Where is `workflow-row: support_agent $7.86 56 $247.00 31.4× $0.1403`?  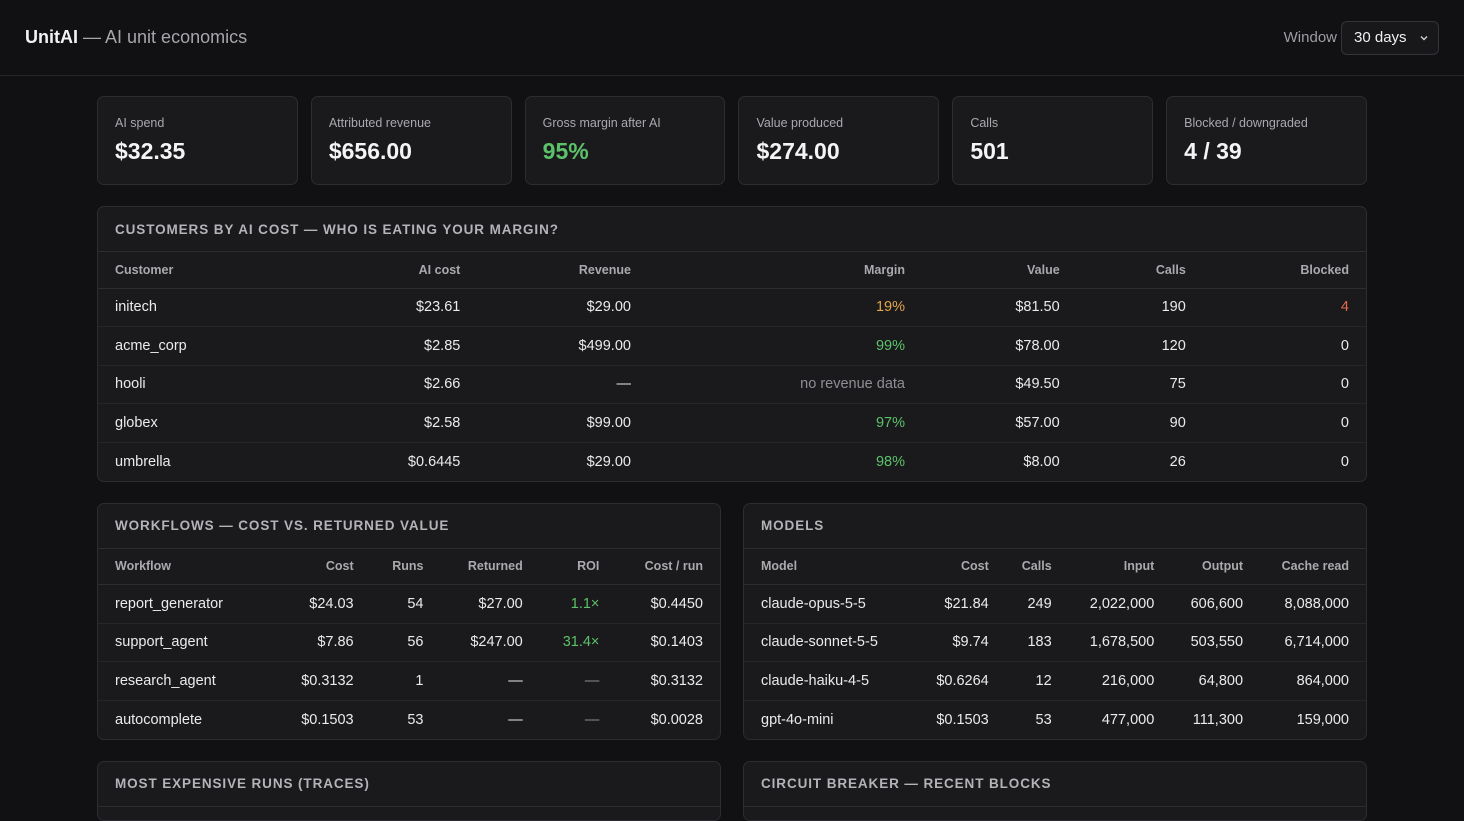 workflow-row: support_agent $7.86 56 $247.00 31.4× $0.1403 is located at coordinates (409, 642).